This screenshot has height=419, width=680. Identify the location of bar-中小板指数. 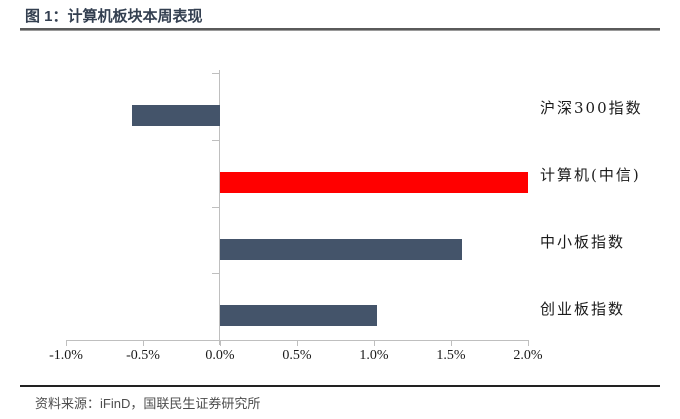
(341, 249).